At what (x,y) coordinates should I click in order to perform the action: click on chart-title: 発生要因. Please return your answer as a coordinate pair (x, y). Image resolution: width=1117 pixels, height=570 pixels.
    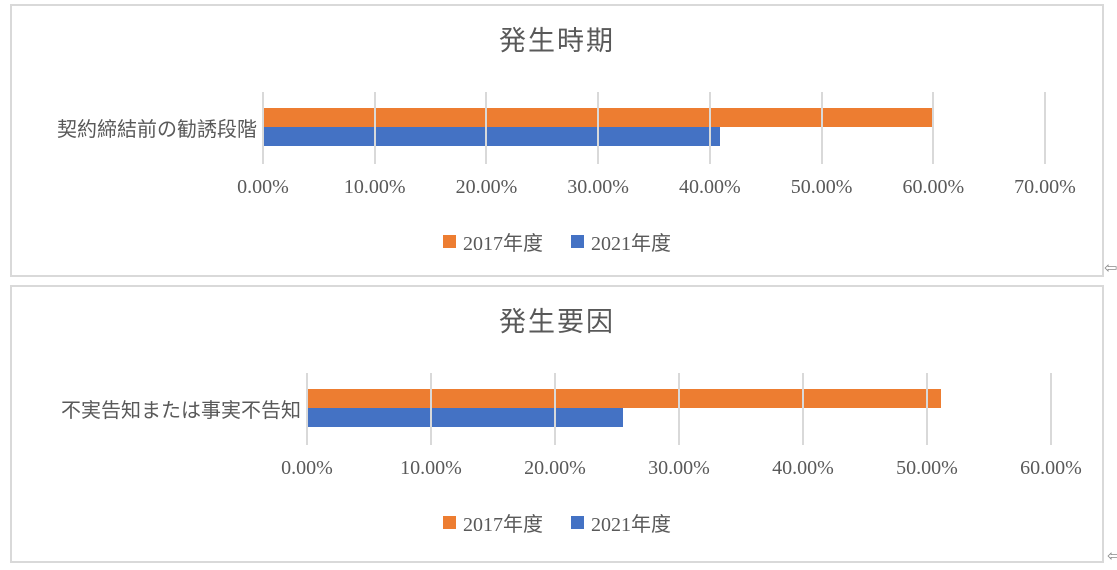
    Looking at the image, I should click on (557, 322).